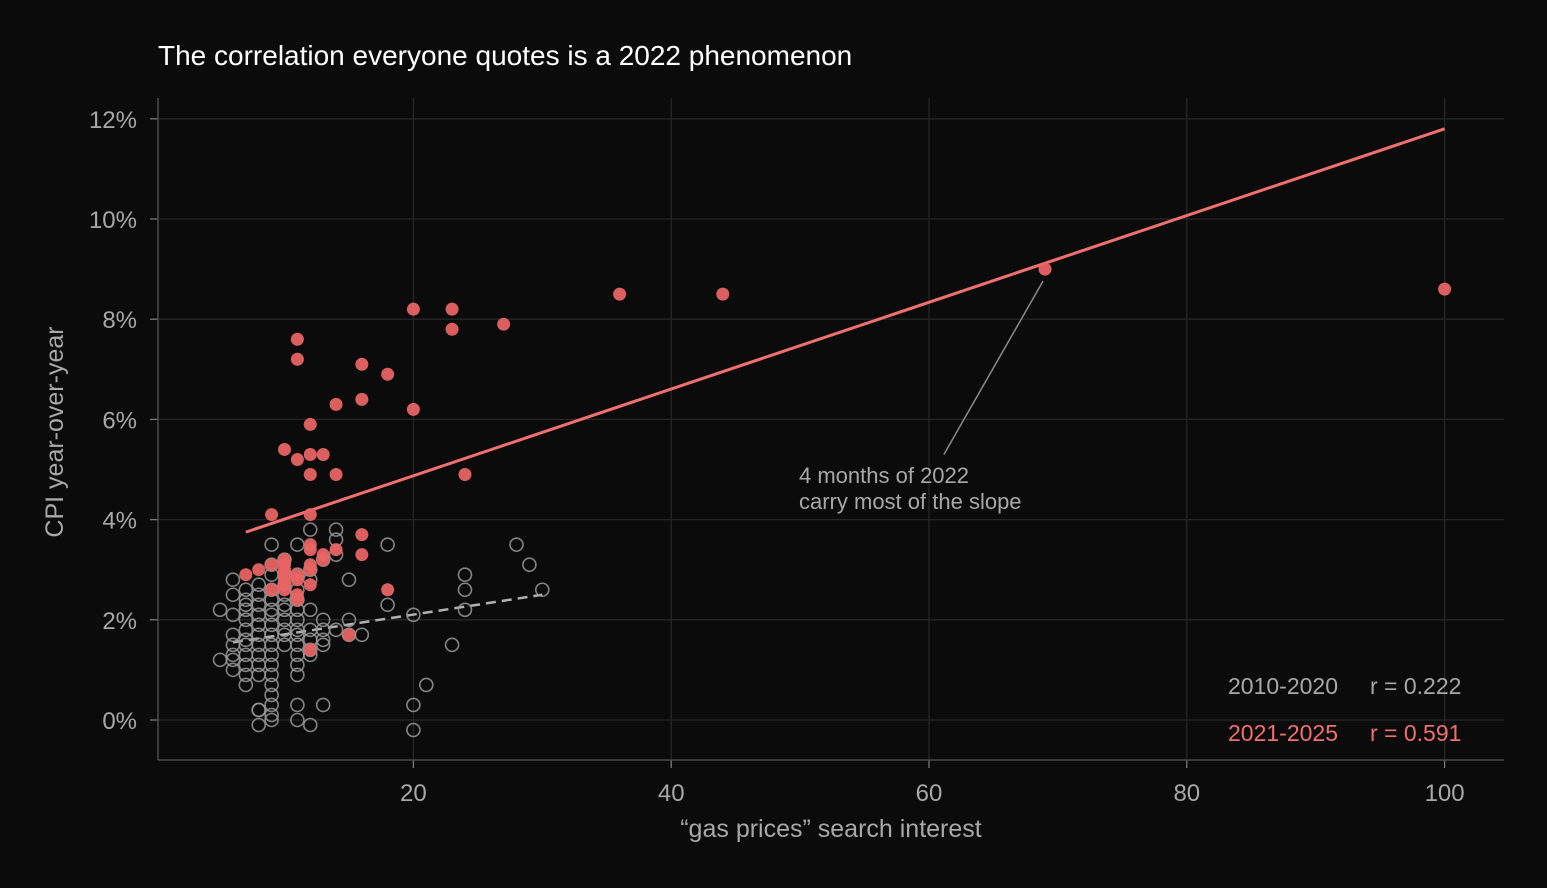 The width and height of the screenshot is (1547, 888). I want to click on legend-early-r: r = 0.222, so click(1415, 686).